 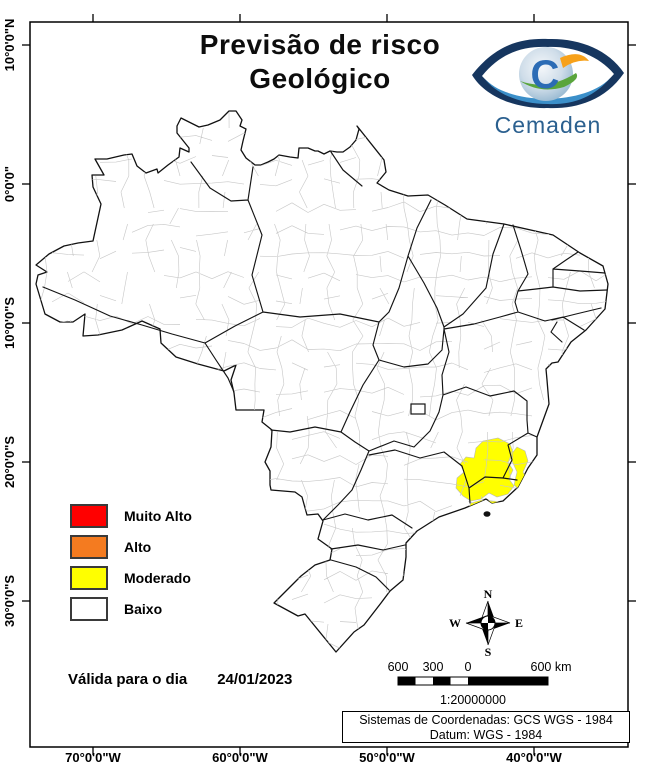 I want to click on legend-label: Muito Alto, so click(x=158, y=515).